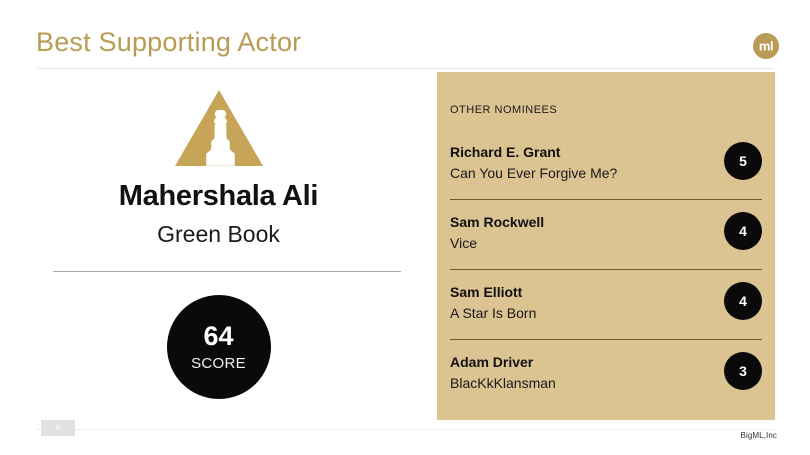 This screenshot has height=455, width=810. Describe the element at coordinates (493, 312) in the screenshot. I see `nominee-film: A Star Is Born` at that location.